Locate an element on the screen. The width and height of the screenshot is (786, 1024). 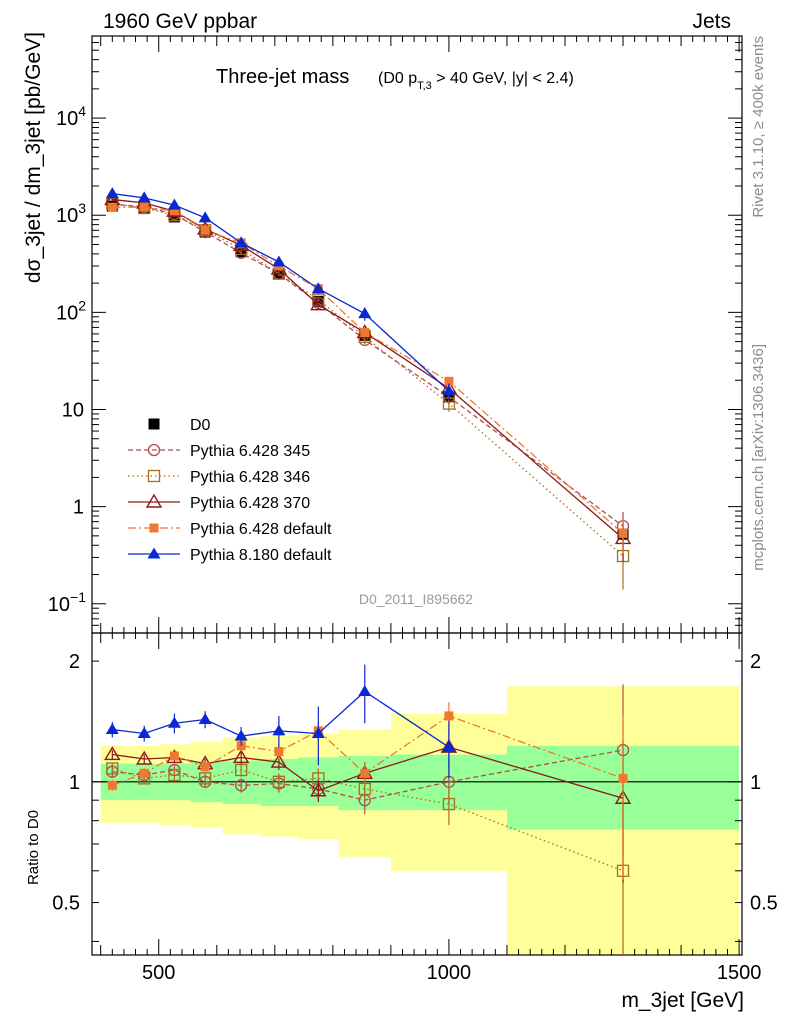
series-pythia-8-180-default is located at coordinates (280, 294).